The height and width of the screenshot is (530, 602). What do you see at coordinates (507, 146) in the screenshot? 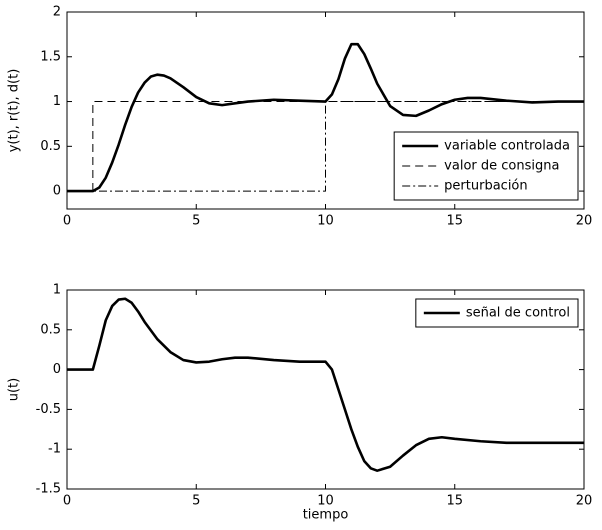
I see `legend-label: variable controlada` at bounding box center [507, 146].